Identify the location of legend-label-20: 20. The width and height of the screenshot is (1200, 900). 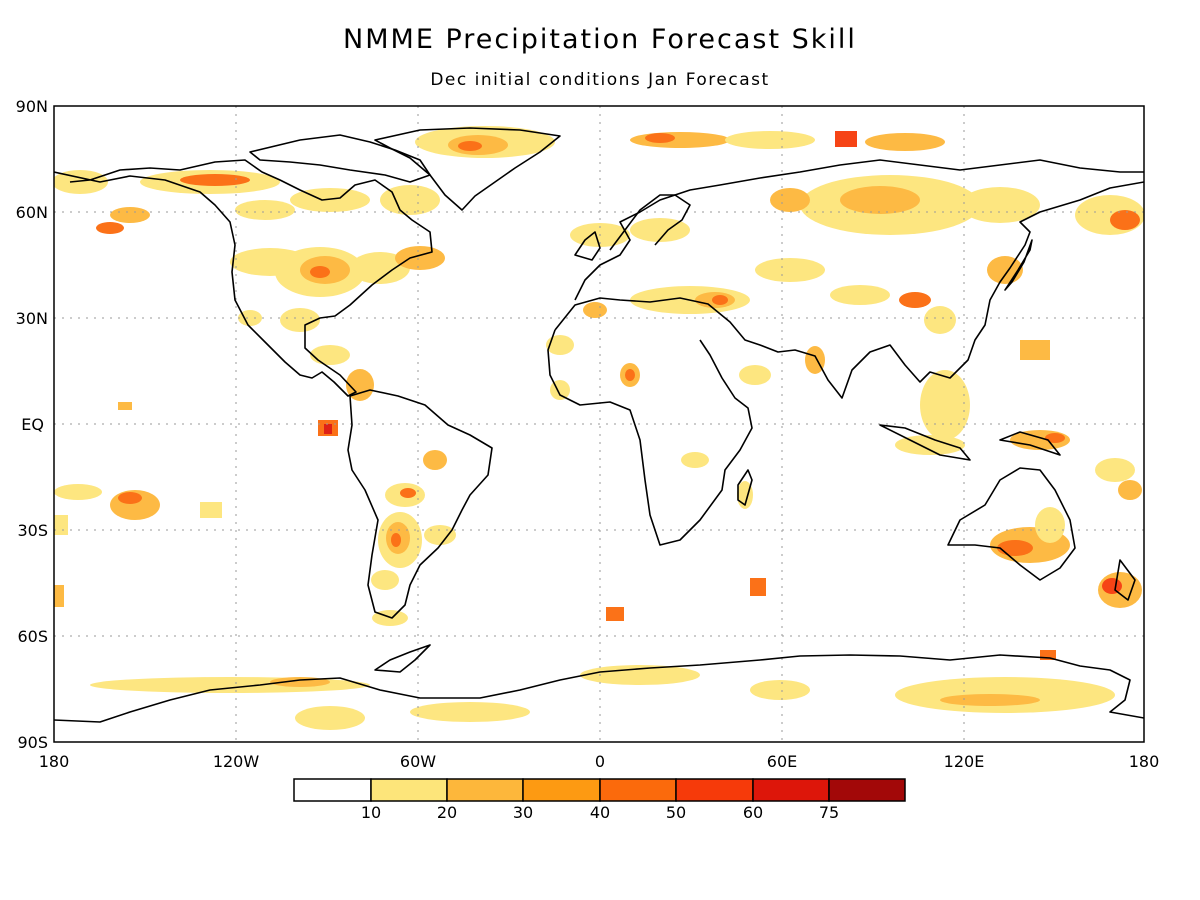
(447, 812).